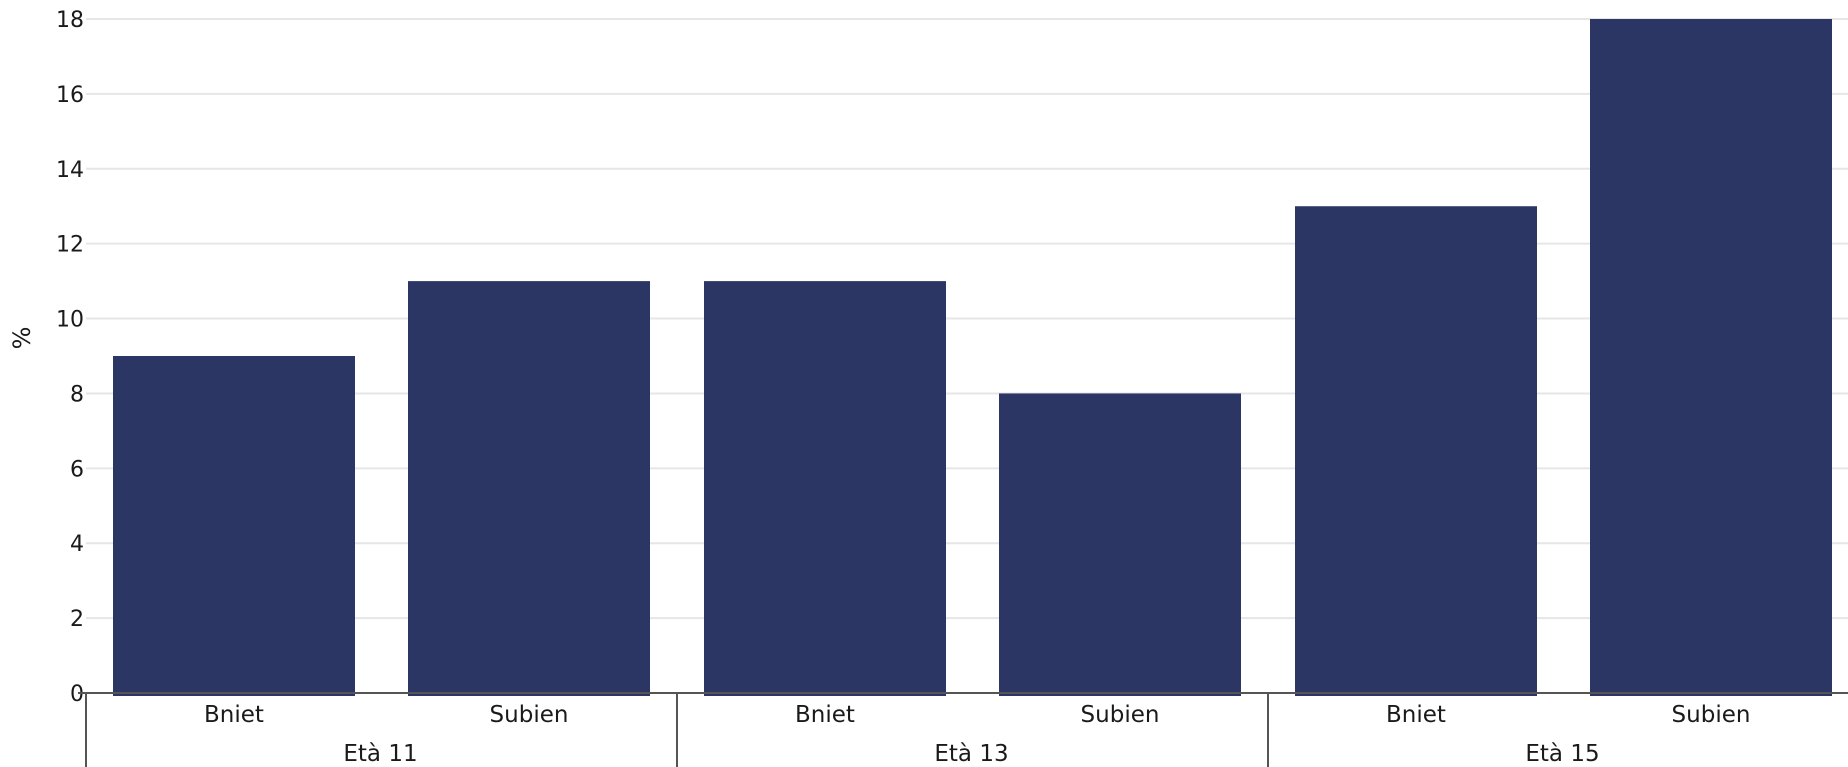 The image size is (1848, 767). What do you see at coordinates (70, 320) in the screenshot?
I see `y-tick-label: 10` at bounding box center [70, 320].